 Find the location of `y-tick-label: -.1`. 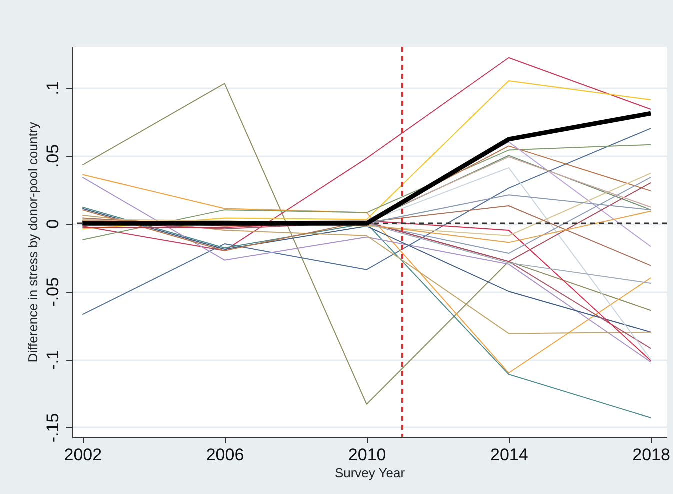

y-tick-label: -.1 is located at coordinates (53, 360).